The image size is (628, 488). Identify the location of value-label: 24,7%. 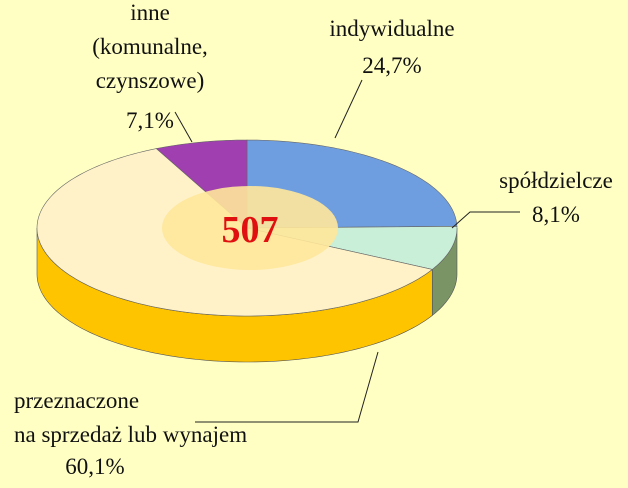
(391, 65).